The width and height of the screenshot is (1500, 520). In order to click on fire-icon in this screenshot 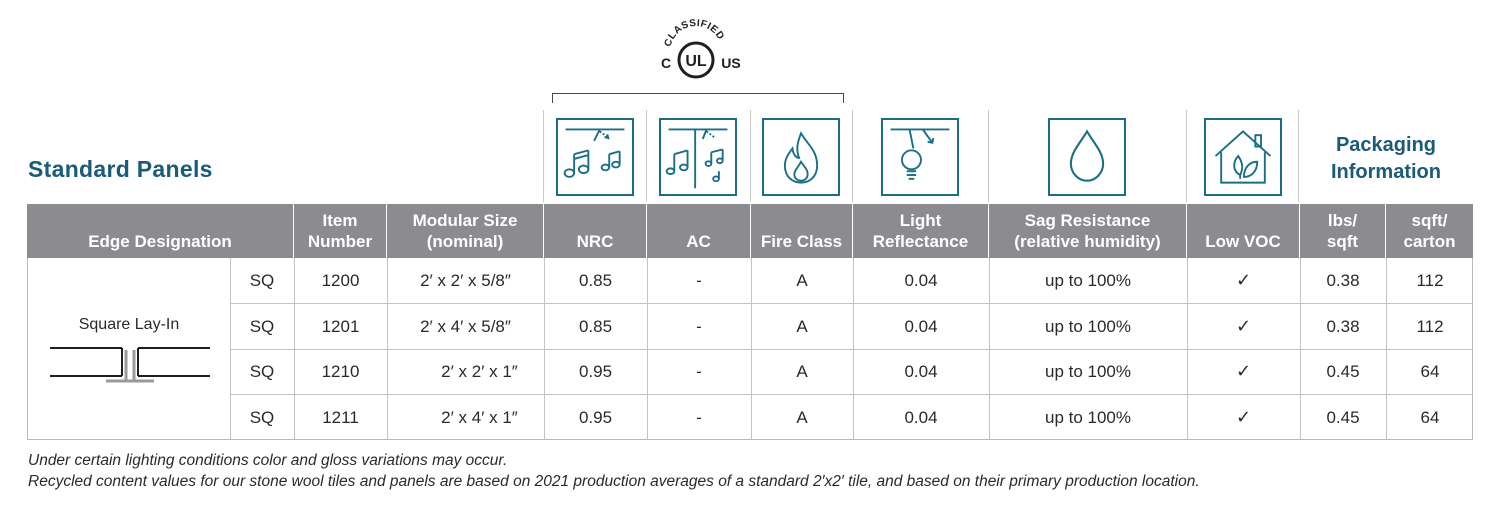, I will do `click(801, 157)`.